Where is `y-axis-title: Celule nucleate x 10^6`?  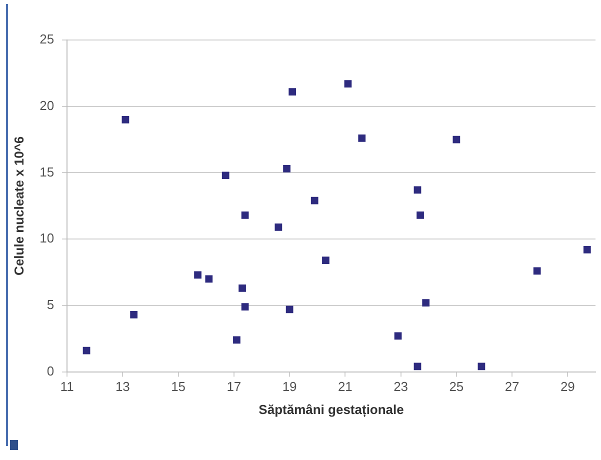
y-axis-title: Celule nucleate x 10^6 is located at coordinates (18, 206).